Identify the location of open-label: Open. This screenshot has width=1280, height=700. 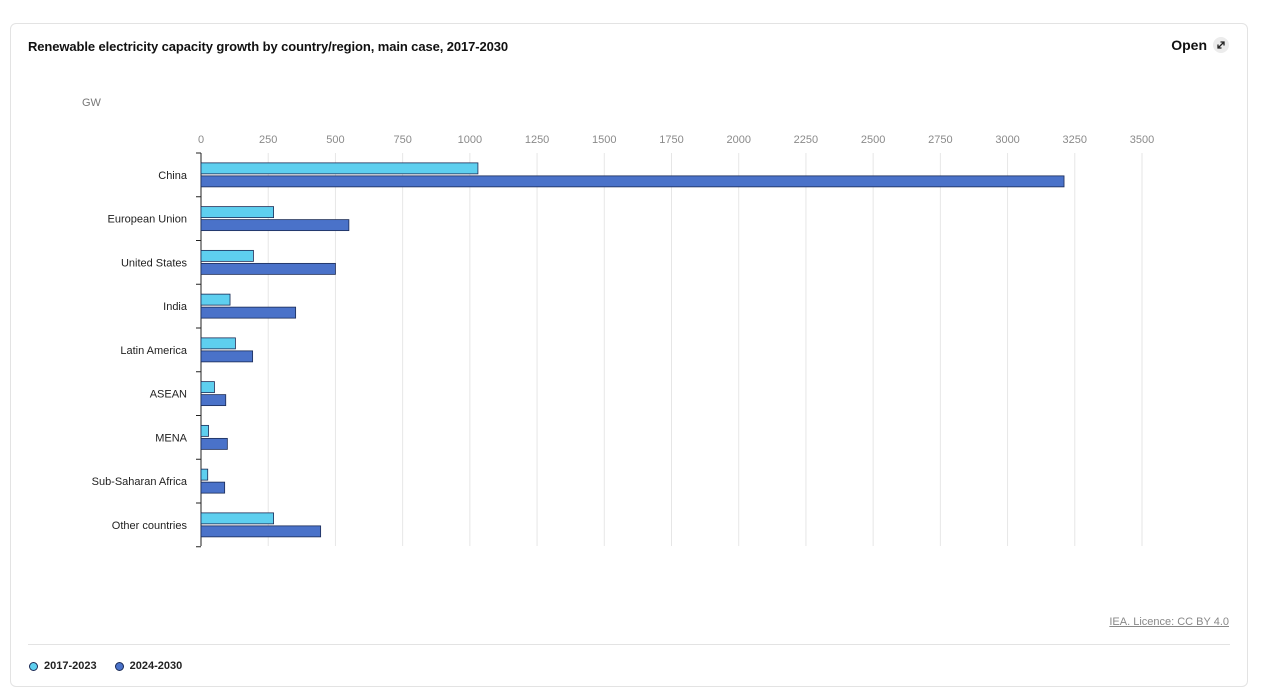
(1189, 45).